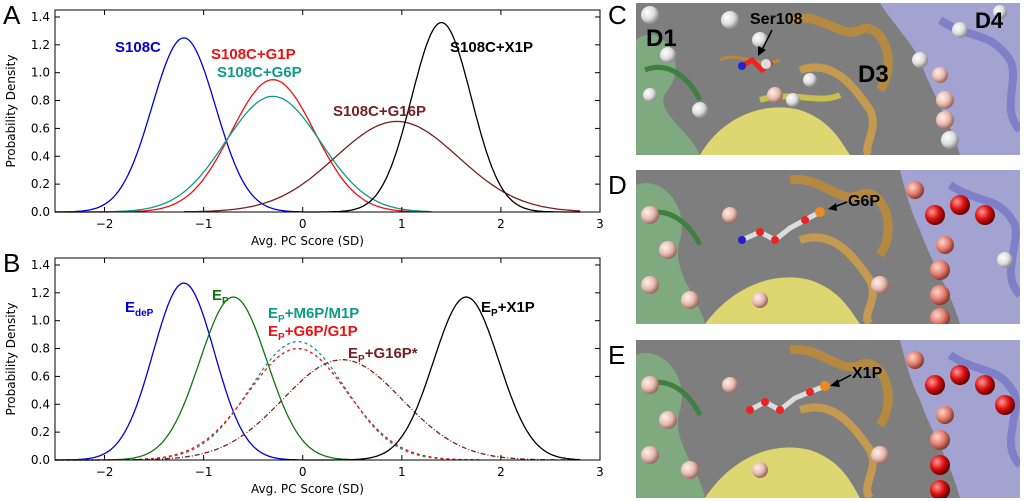 Image resolution: width=1024 pixels, height=501 pixels. I want to click on label-g6p: G6P, so click(864, 201).